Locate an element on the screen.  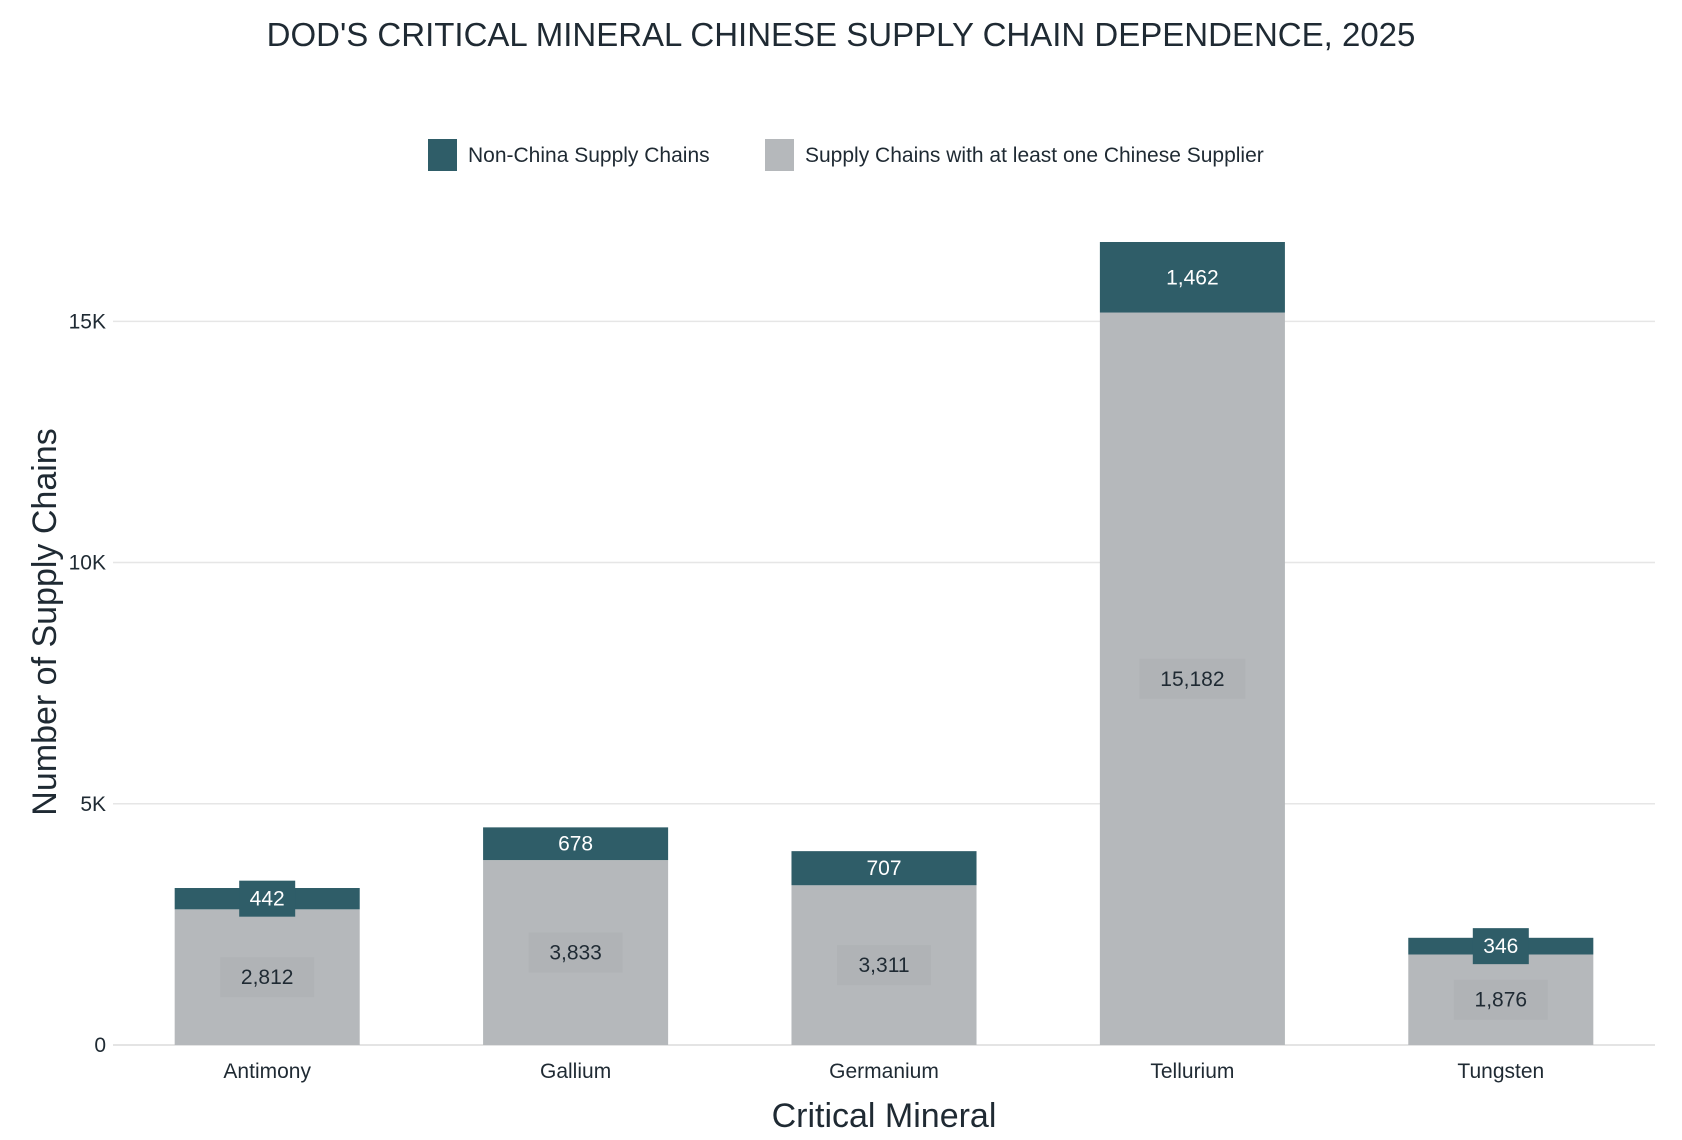
y-tick-label: 0 is located at coordinates (100, 1045).